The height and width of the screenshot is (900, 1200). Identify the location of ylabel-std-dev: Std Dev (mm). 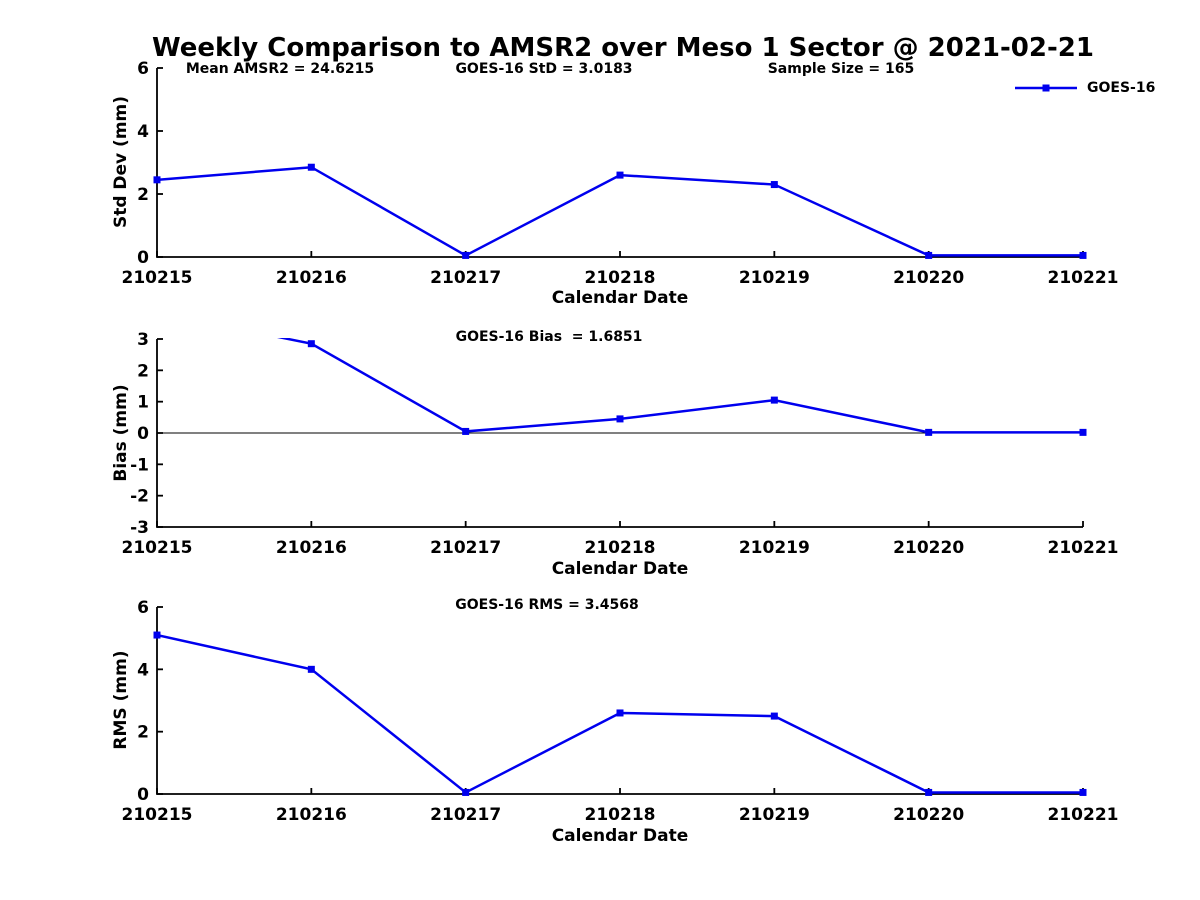
(121, 162).